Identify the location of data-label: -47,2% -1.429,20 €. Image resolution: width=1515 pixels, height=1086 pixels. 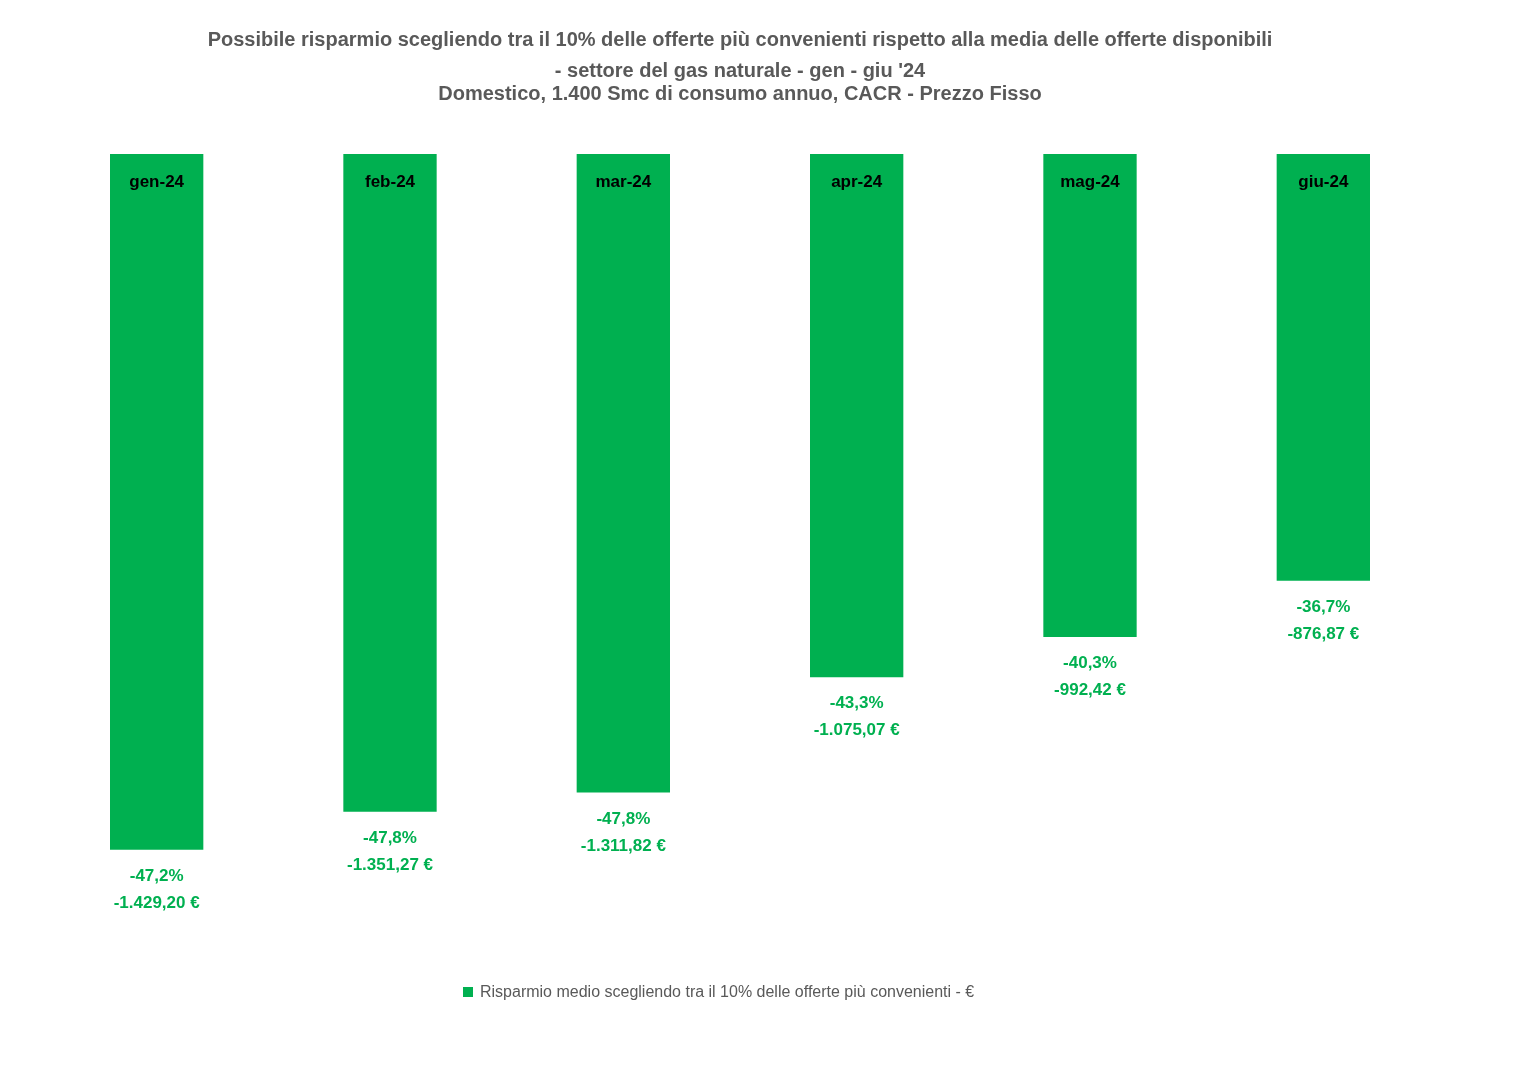
(157, 888).